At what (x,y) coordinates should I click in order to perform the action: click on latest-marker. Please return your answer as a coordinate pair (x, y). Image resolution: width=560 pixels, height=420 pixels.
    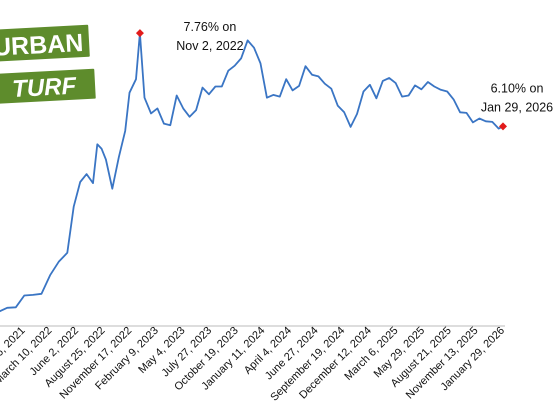
    Looking at the image, I should click on (503, 126).